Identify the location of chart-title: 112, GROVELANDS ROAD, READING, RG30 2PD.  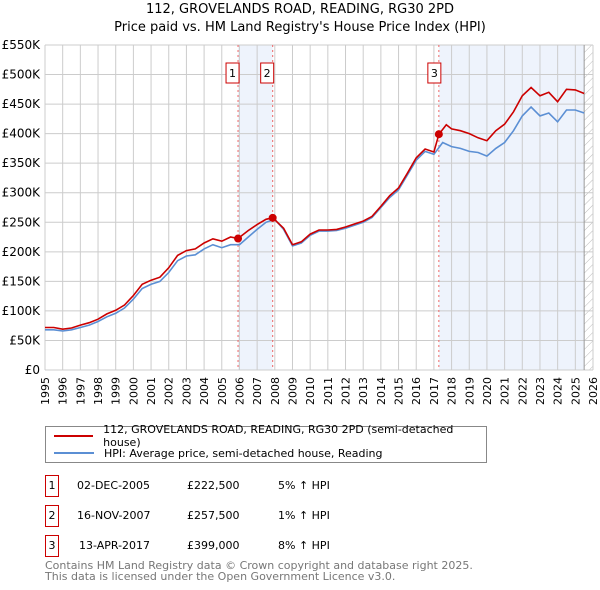
(299, 9).